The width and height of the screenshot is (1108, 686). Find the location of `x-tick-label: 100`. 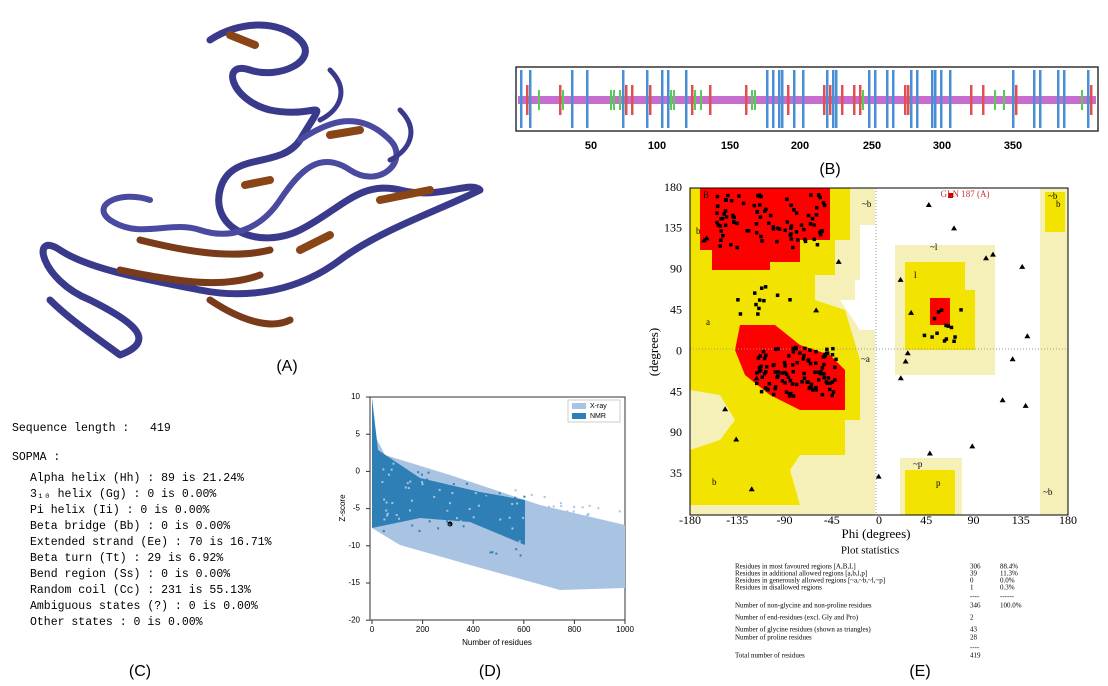

x-tick-label: 100 is located at coordinates (657, 146).